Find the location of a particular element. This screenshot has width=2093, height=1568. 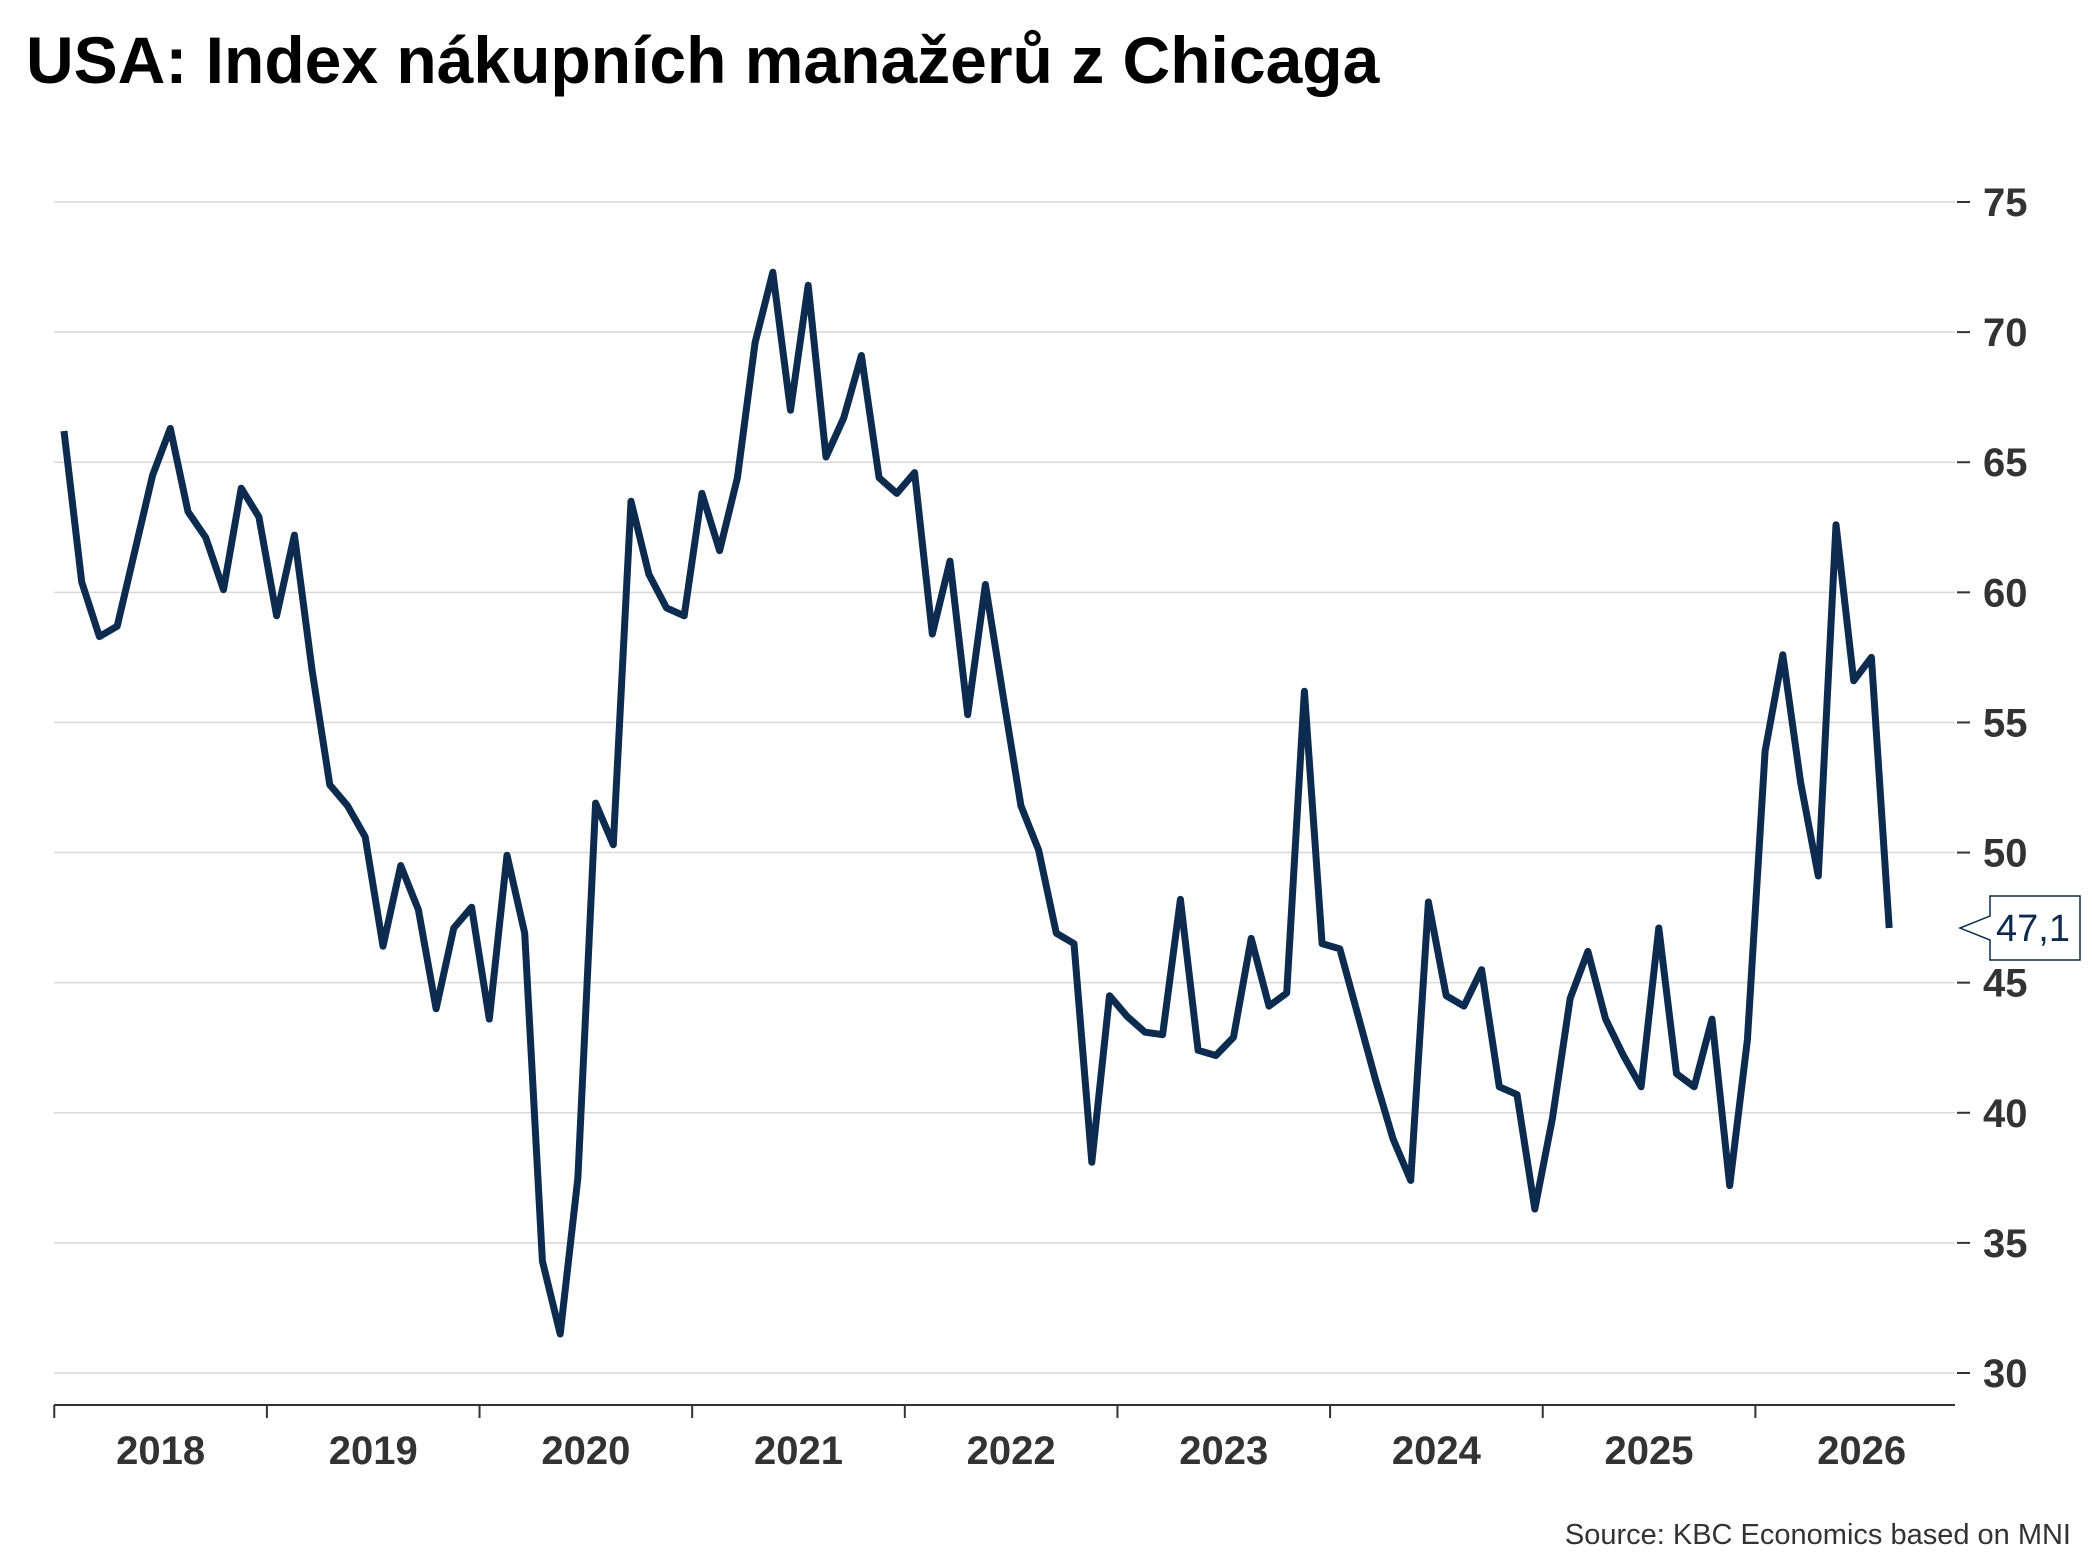

x-tick-label: 2023 is located at coordinates (1223, 1451).